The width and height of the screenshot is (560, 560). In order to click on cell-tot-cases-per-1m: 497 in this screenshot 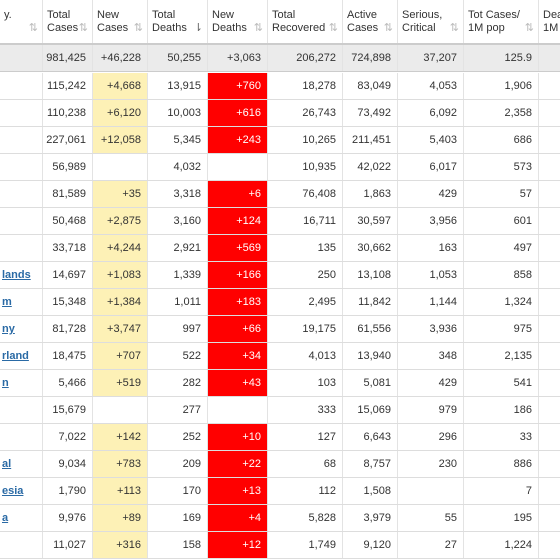, I will do `click(500, 248)`.